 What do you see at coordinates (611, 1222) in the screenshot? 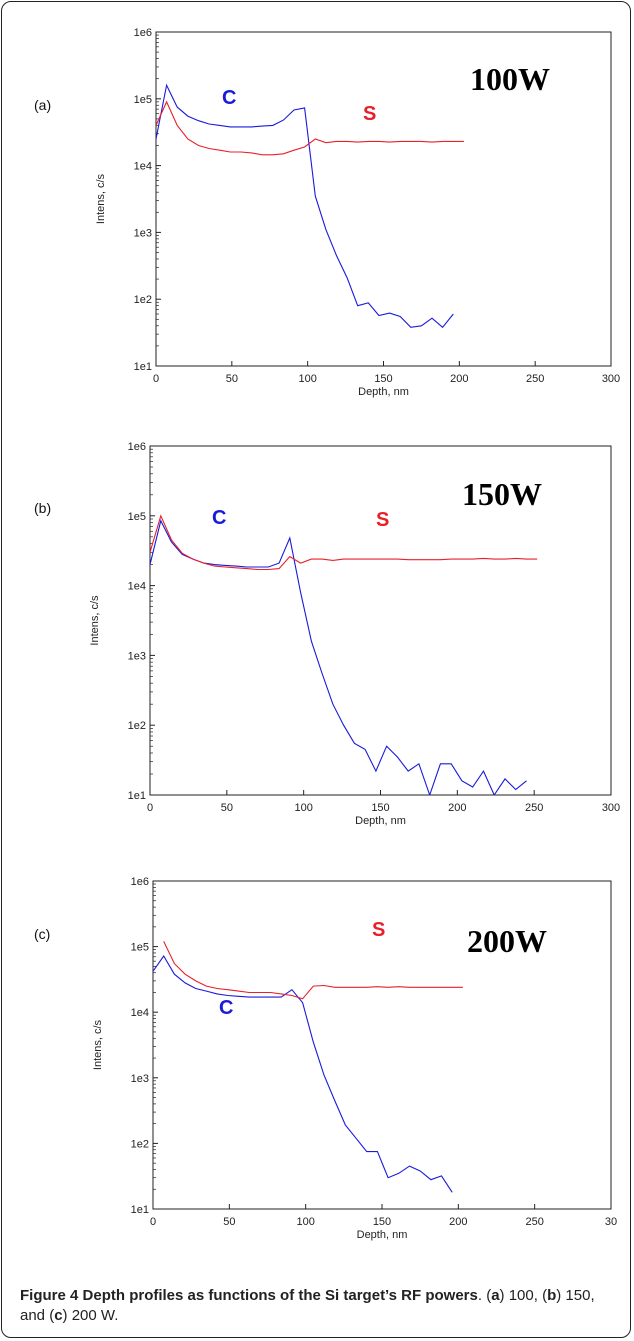
I see `x-tick-label: 30` at bounding box center [611, 1222].